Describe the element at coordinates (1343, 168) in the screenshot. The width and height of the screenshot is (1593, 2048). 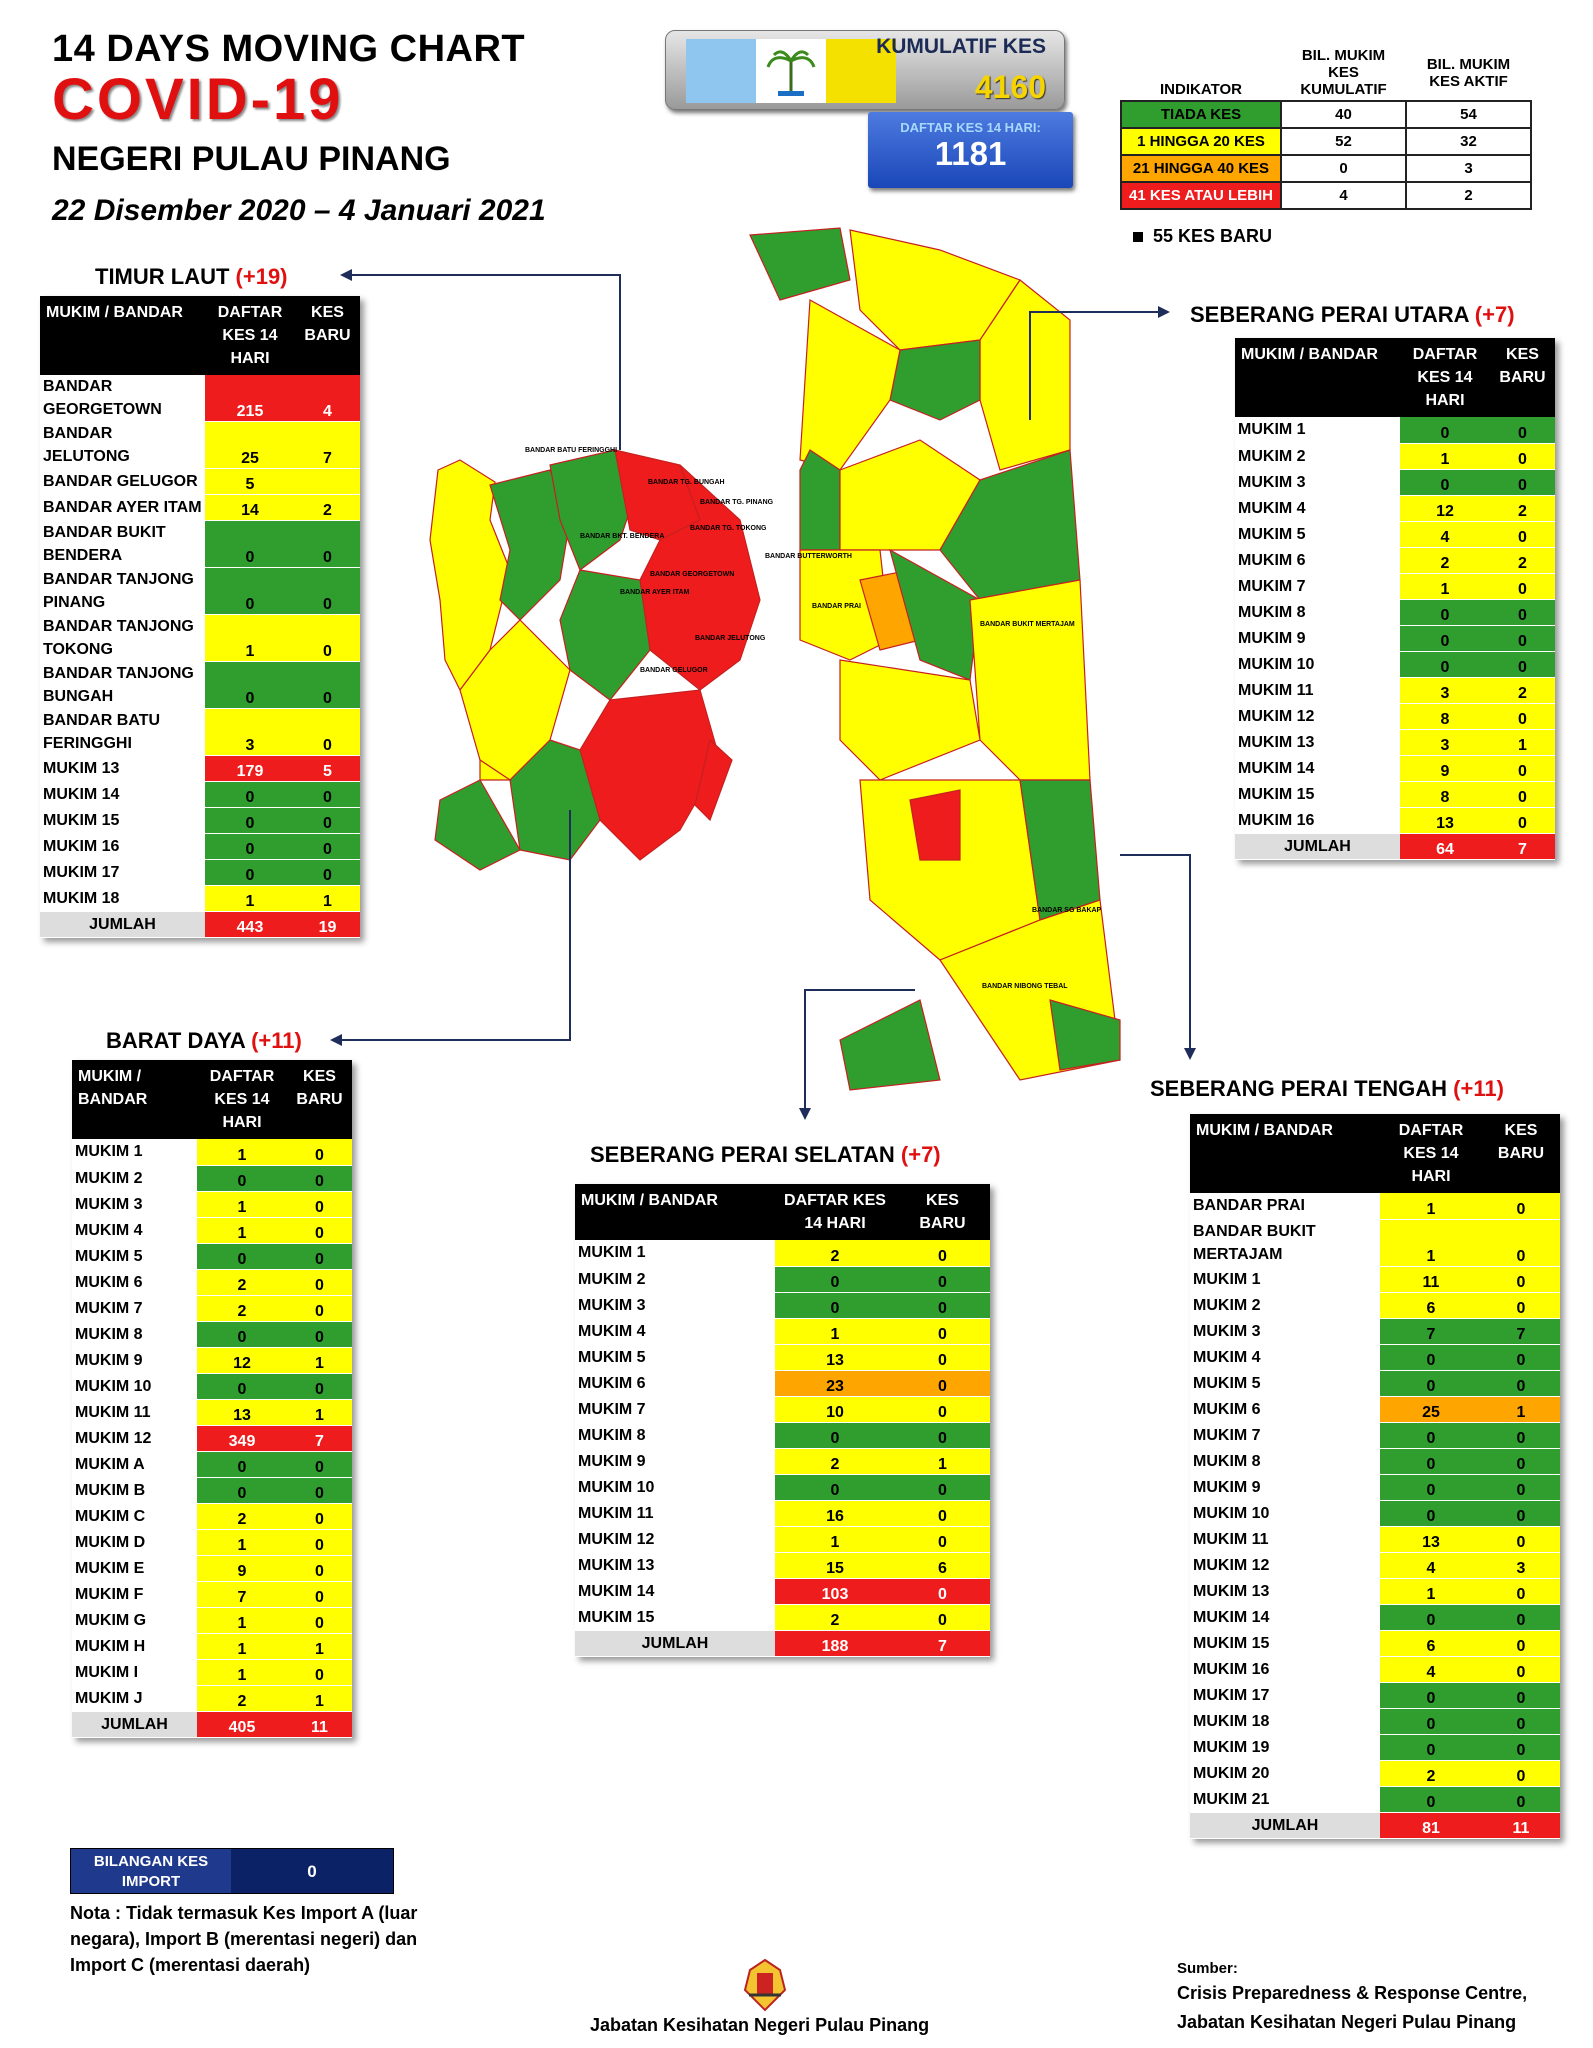
I see `ind-kum: 0` at that location.